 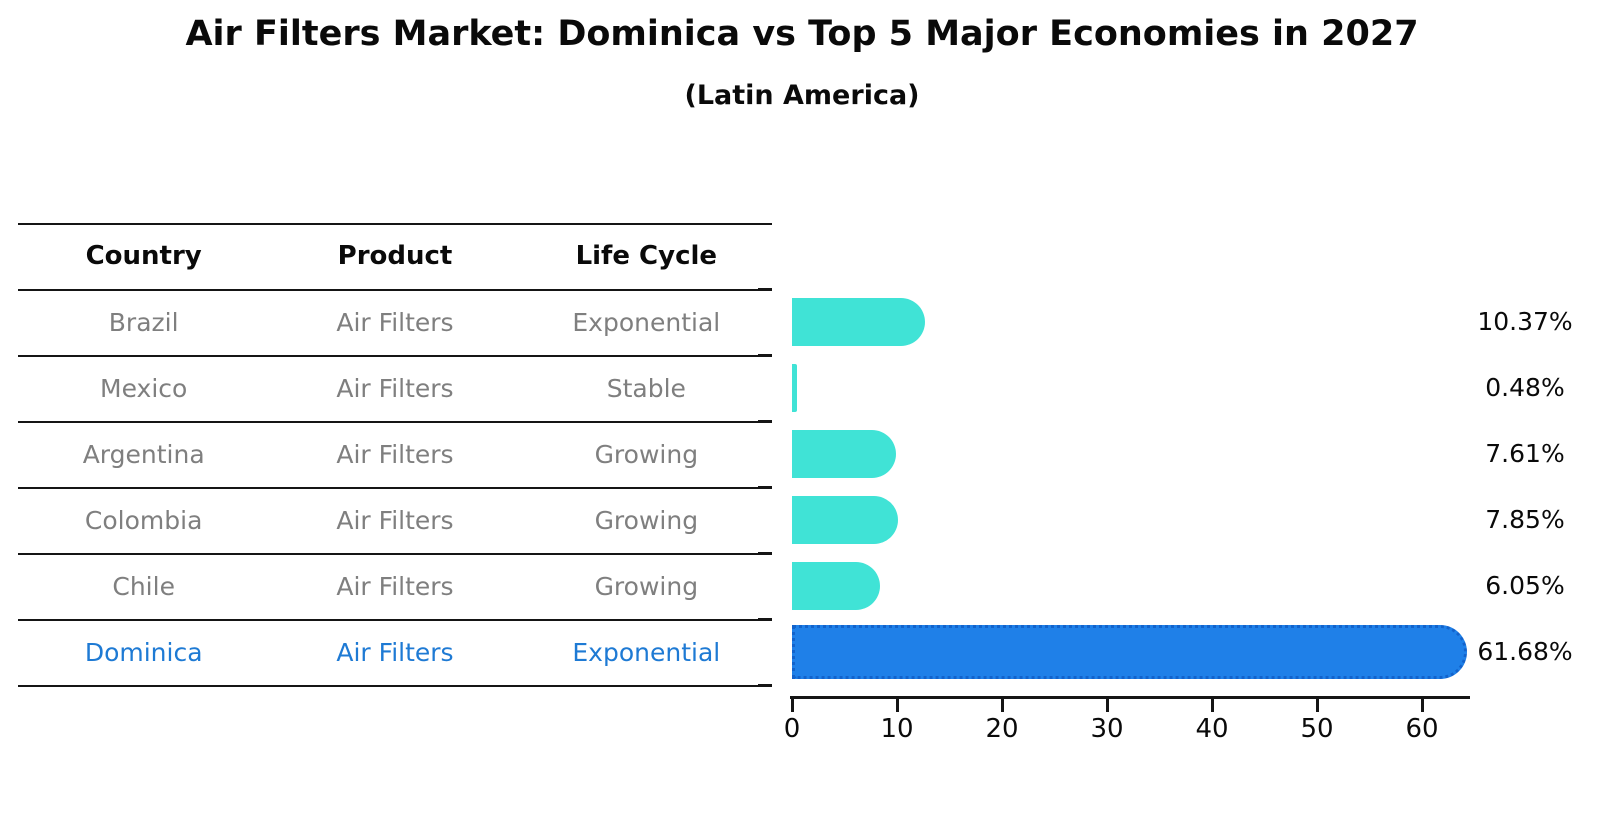 I want to click on bar-dominica, so click(x=1129, y=652).